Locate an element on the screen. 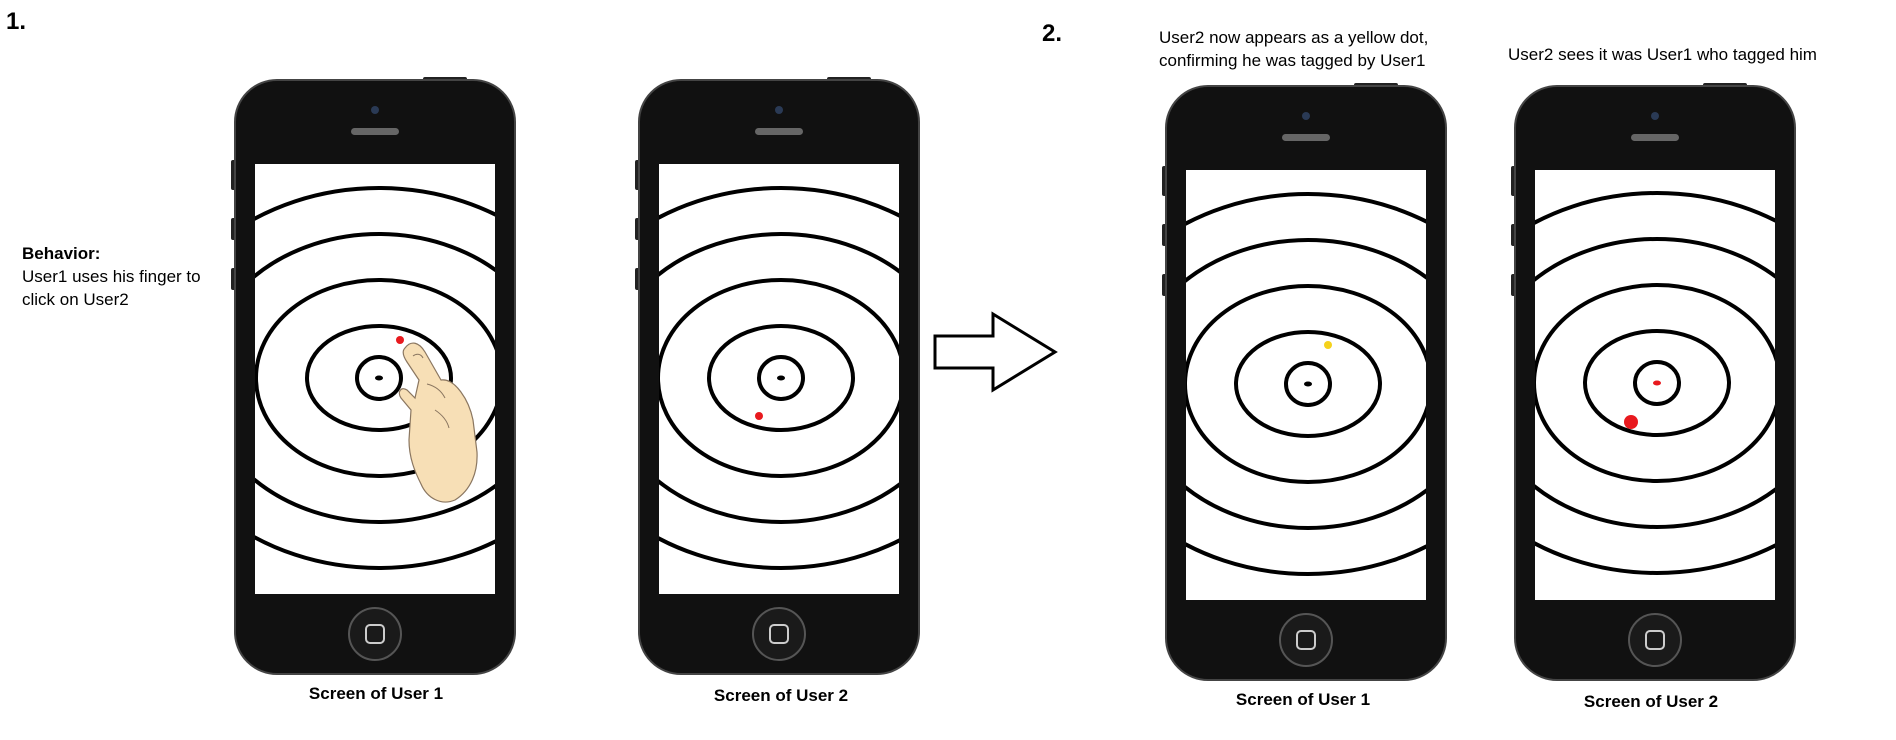 This screenshot has width=1896, height=740. self-marker-red is located at coordinates (1657, 383).